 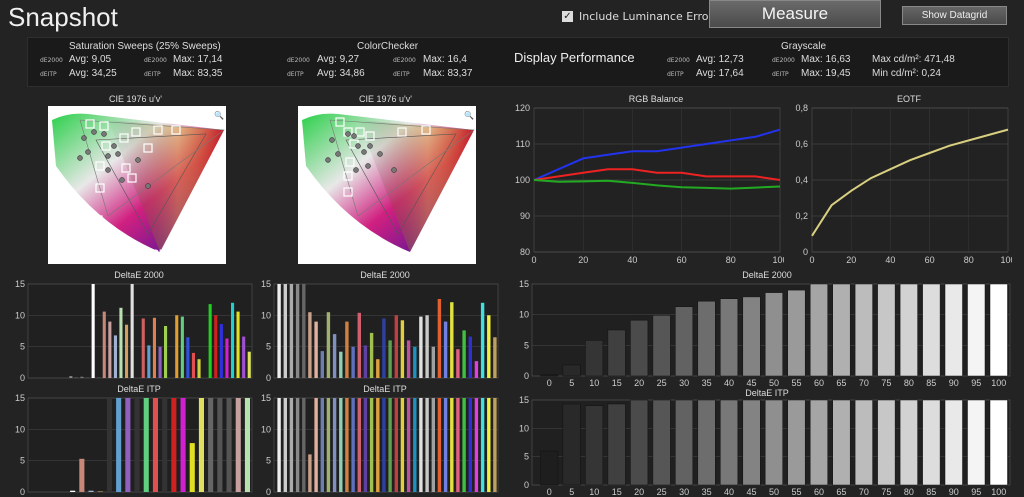 What do you see at coordinates (954, 492) in the screenshot?
I see `x-tick-label: 90` at bounding box center [954, 492].